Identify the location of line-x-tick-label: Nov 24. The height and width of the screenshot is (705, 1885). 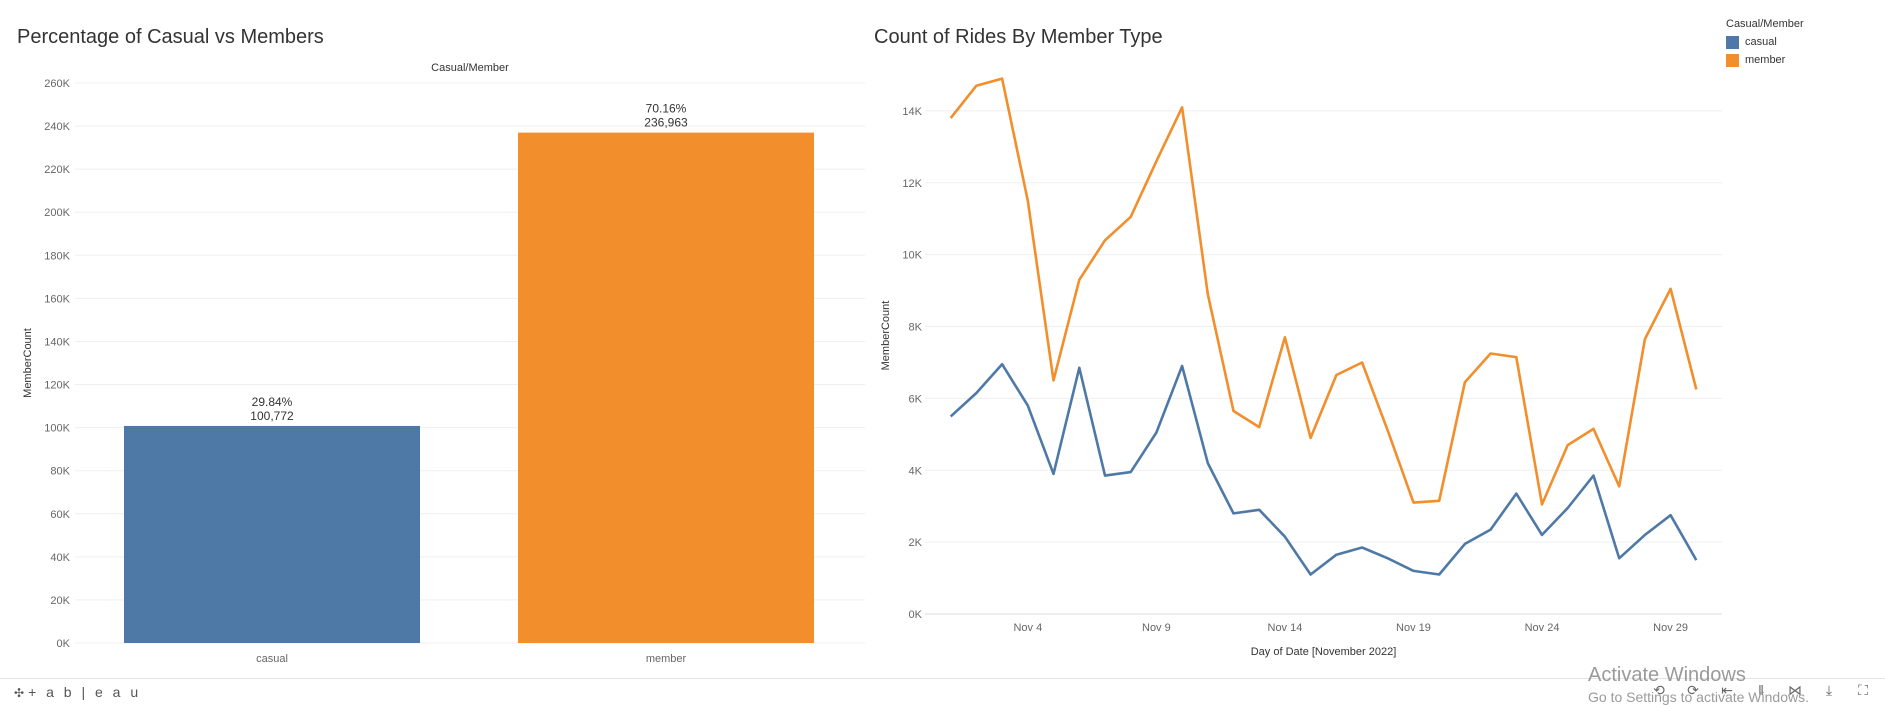
(1542, 628).